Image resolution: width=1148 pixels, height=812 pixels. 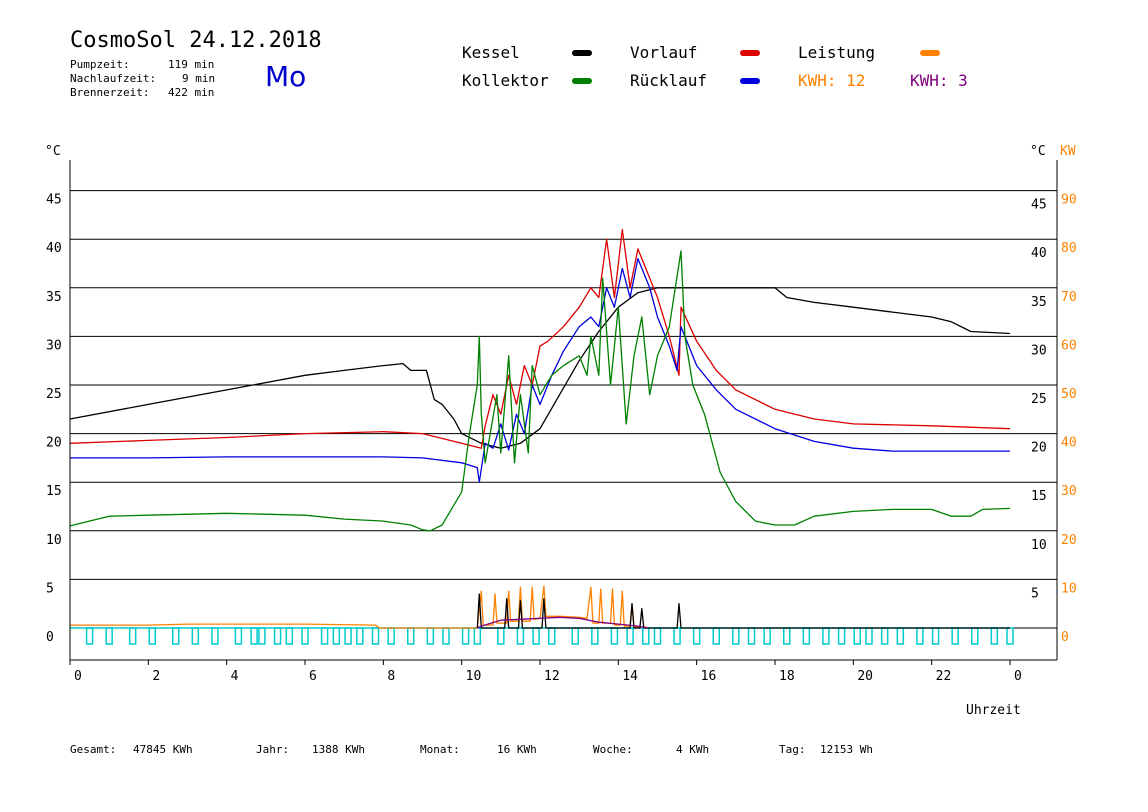 What do you see at coordinates (693, 749) in the screenshot?
I see `woche-value: 4 KWh` at bounding box center [693, 749].